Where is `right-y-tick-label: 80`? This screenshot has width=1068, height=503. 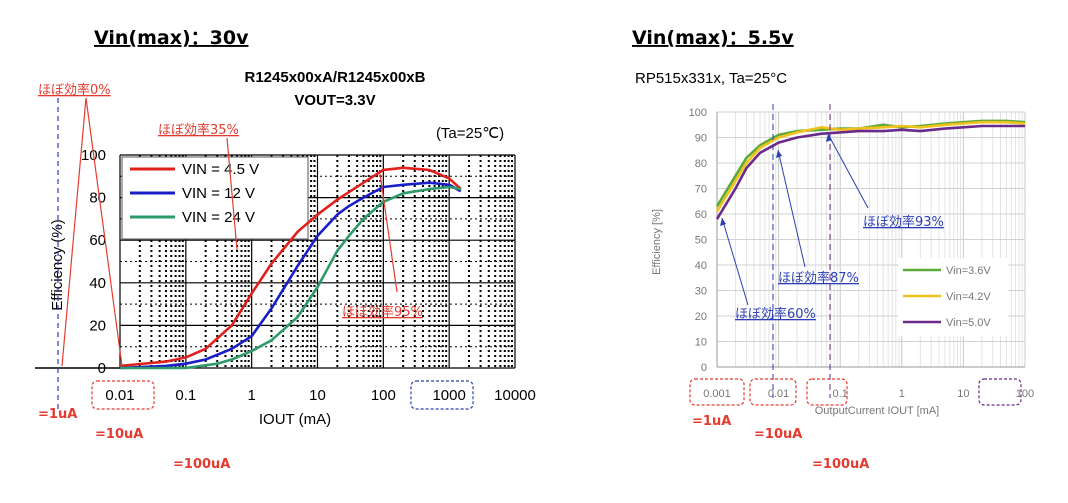
right-y-tick-label: 80 is located at coordinates (701, 164).